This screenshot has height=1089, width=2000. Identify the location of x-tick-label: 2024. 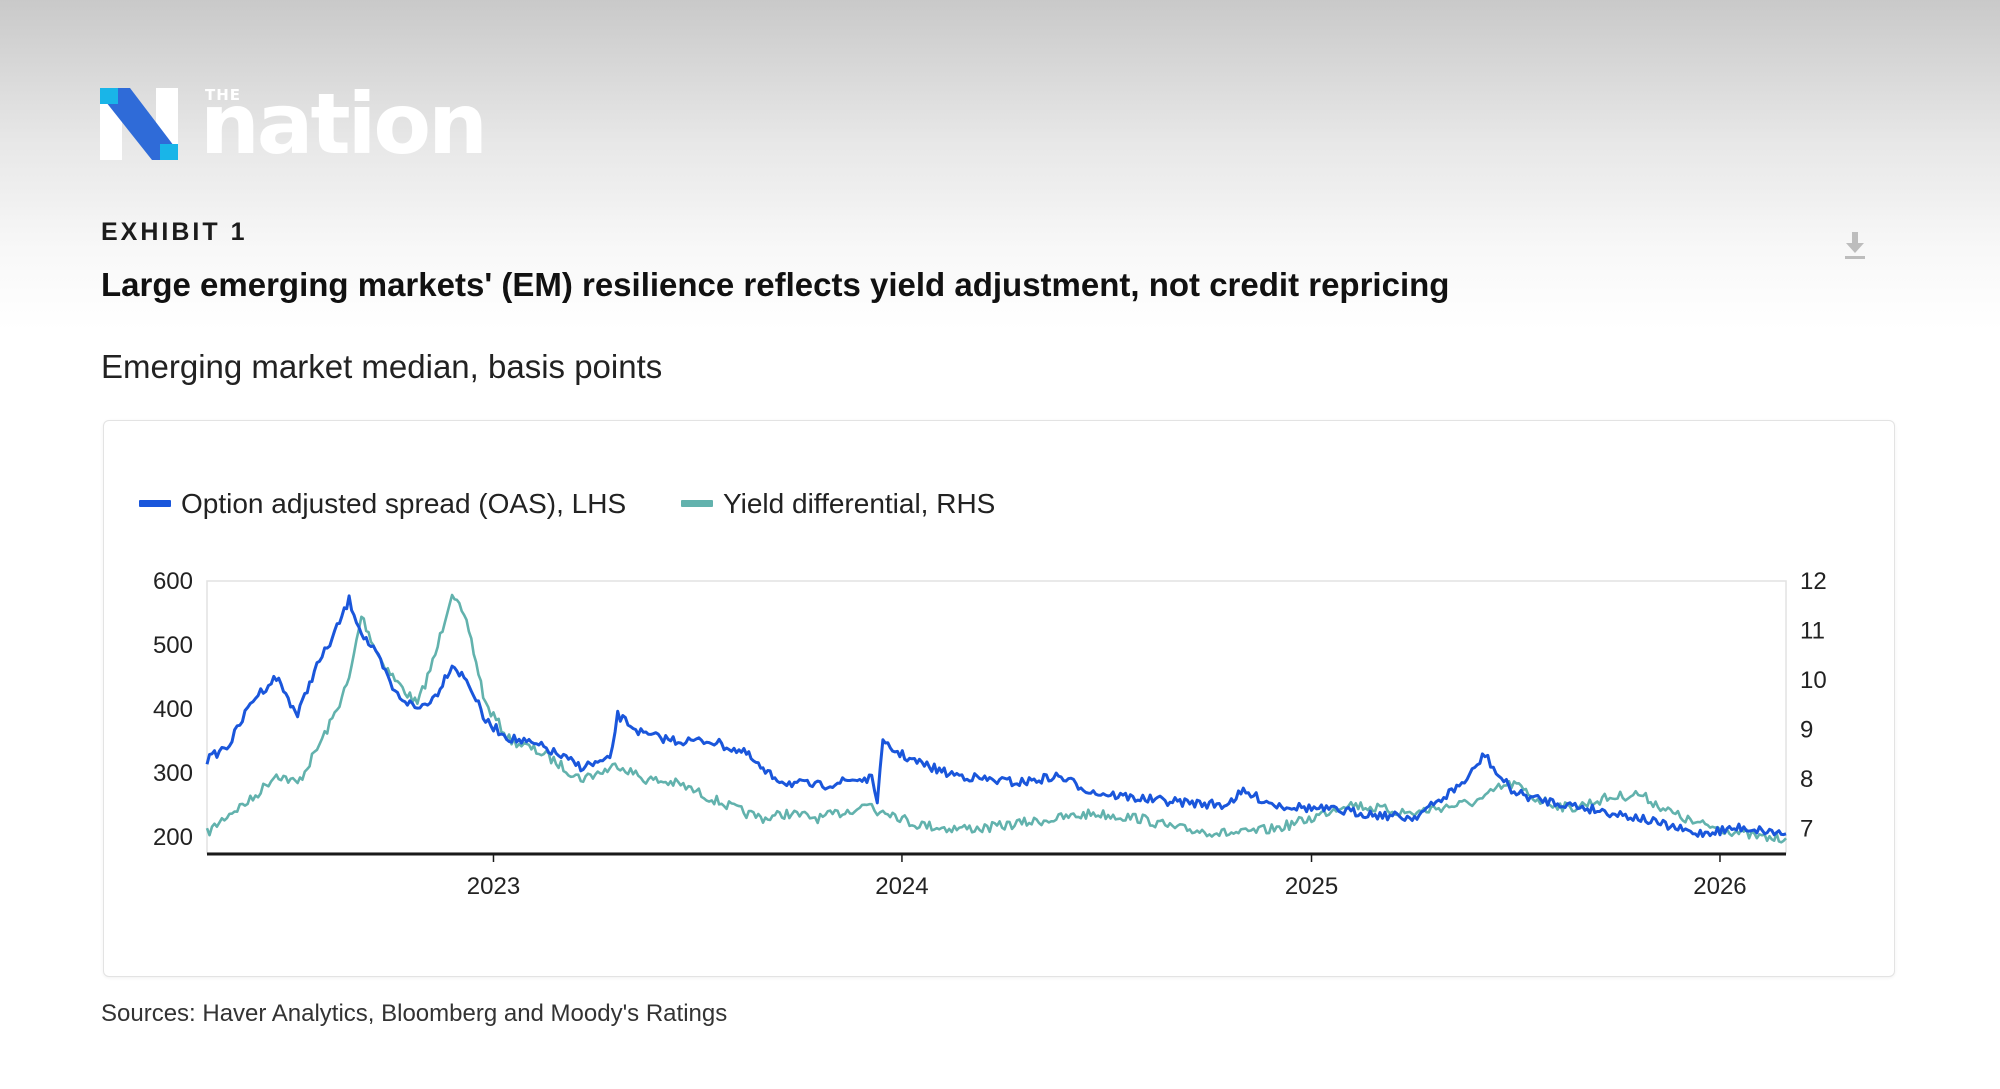
(901, 886).